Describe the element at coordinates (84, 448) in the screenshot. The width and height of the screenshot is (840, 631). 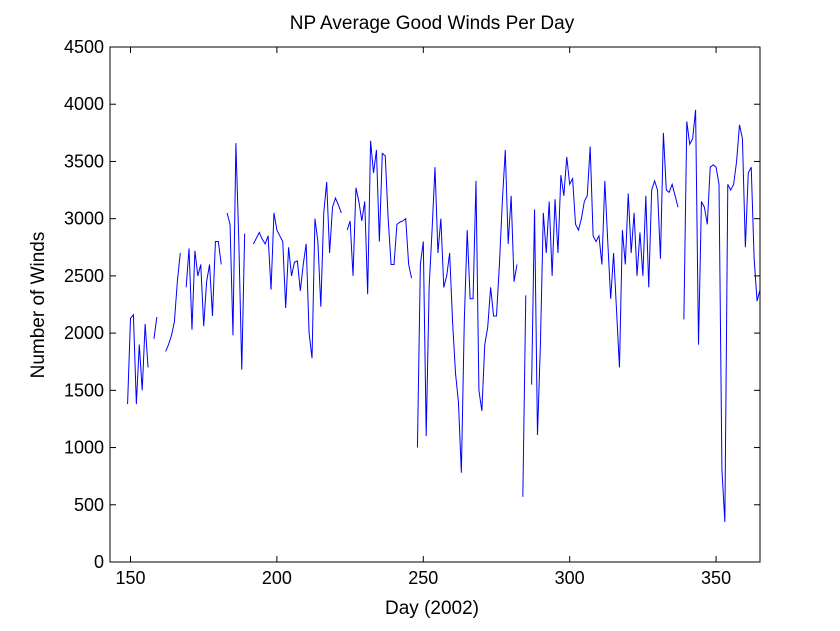
I see `y-tick-label: 1000` at that location.